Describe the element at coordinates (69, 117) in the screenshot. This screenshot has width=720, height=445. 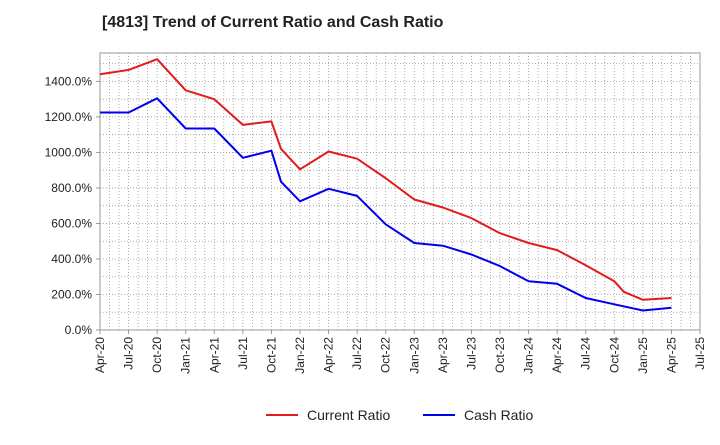
I see `y-tick-label: 1200.0%` at that location.